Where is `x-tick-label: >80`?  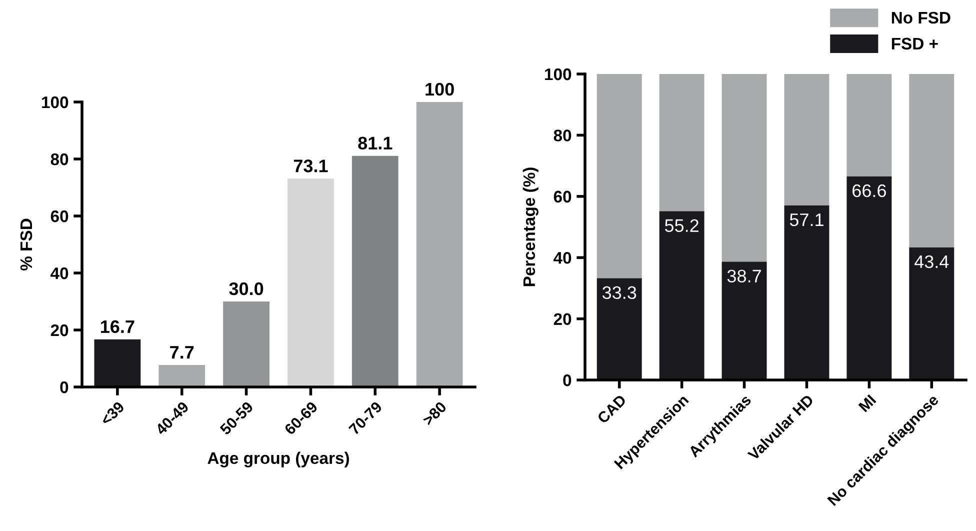 x-tick-label: >80 is located at coordinates (435, 413).